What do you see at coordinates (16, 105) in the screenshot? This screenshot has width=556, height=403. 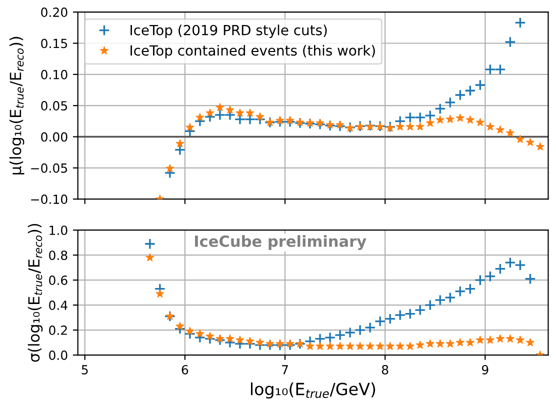 I see `y-axis-title: μ(log₁₀(E$_{true}$/E$_{reco}$))` at bounding box center [16, 105].